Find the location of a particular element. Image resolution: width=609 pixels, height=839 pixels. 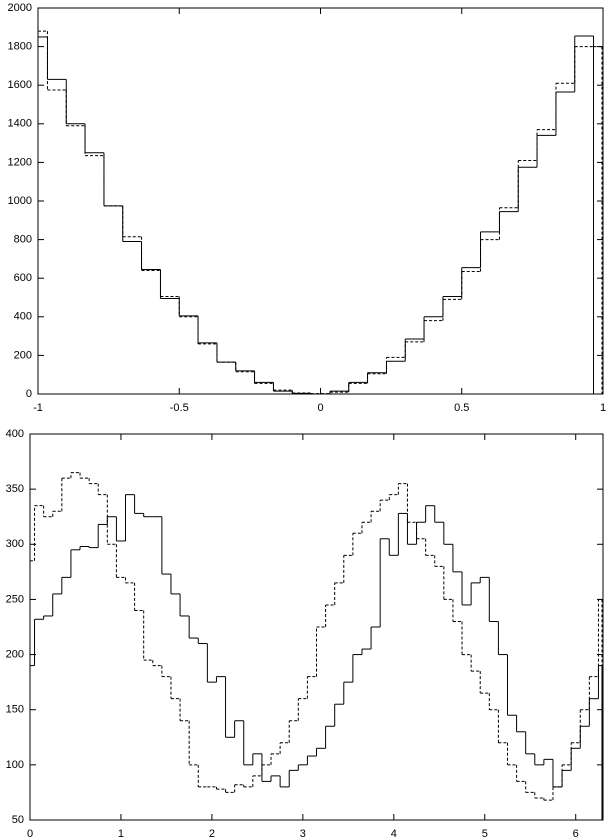

x-tick-label: 4 is located at coordinates (394, 833).